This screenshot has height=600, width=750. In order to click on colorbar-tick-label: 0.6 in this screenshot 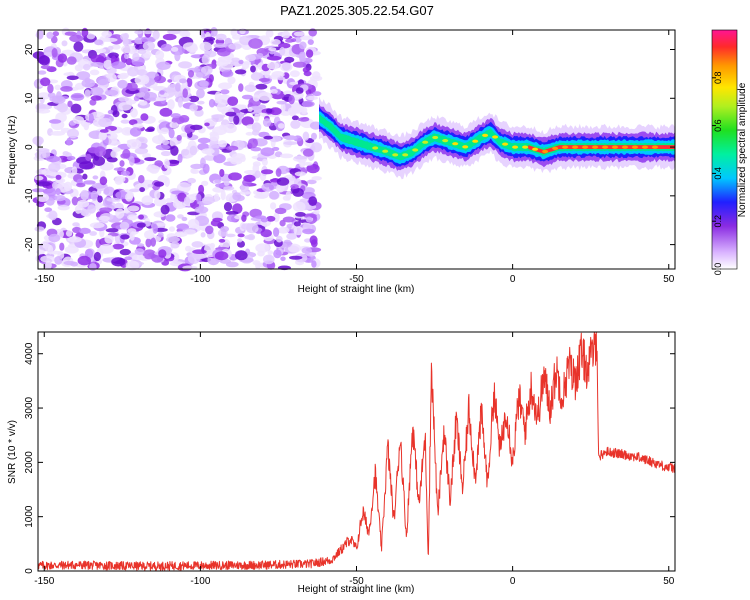, I will do `click(718, 125)`.